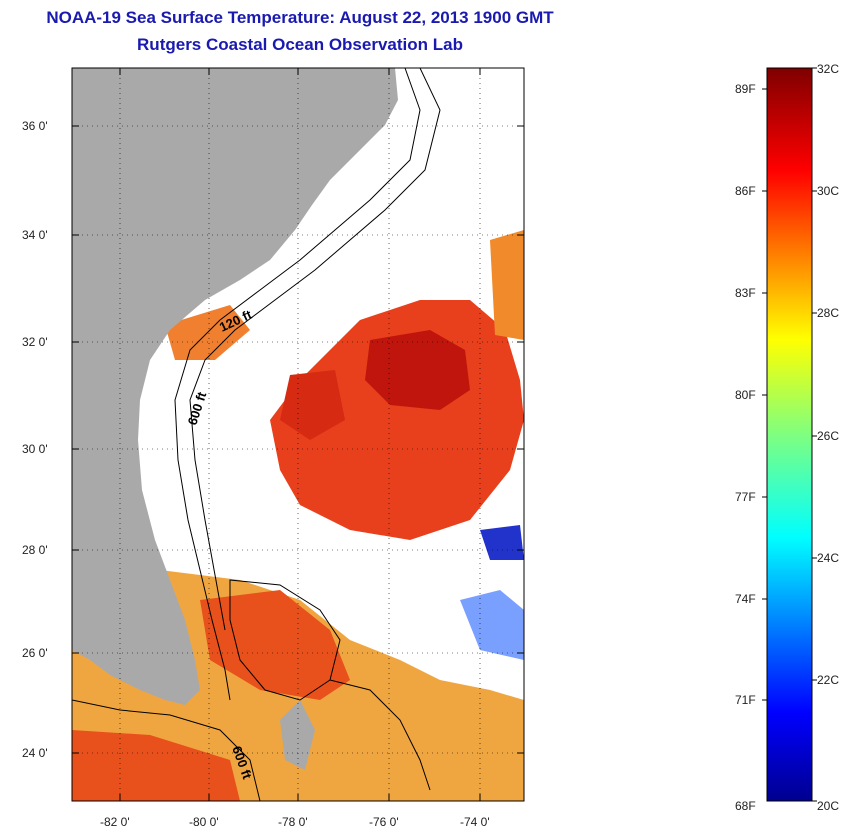  Describe the element at coordinates (745, 395) in the screenshot. I see `colorbar-label-80f: 80F` at that location.